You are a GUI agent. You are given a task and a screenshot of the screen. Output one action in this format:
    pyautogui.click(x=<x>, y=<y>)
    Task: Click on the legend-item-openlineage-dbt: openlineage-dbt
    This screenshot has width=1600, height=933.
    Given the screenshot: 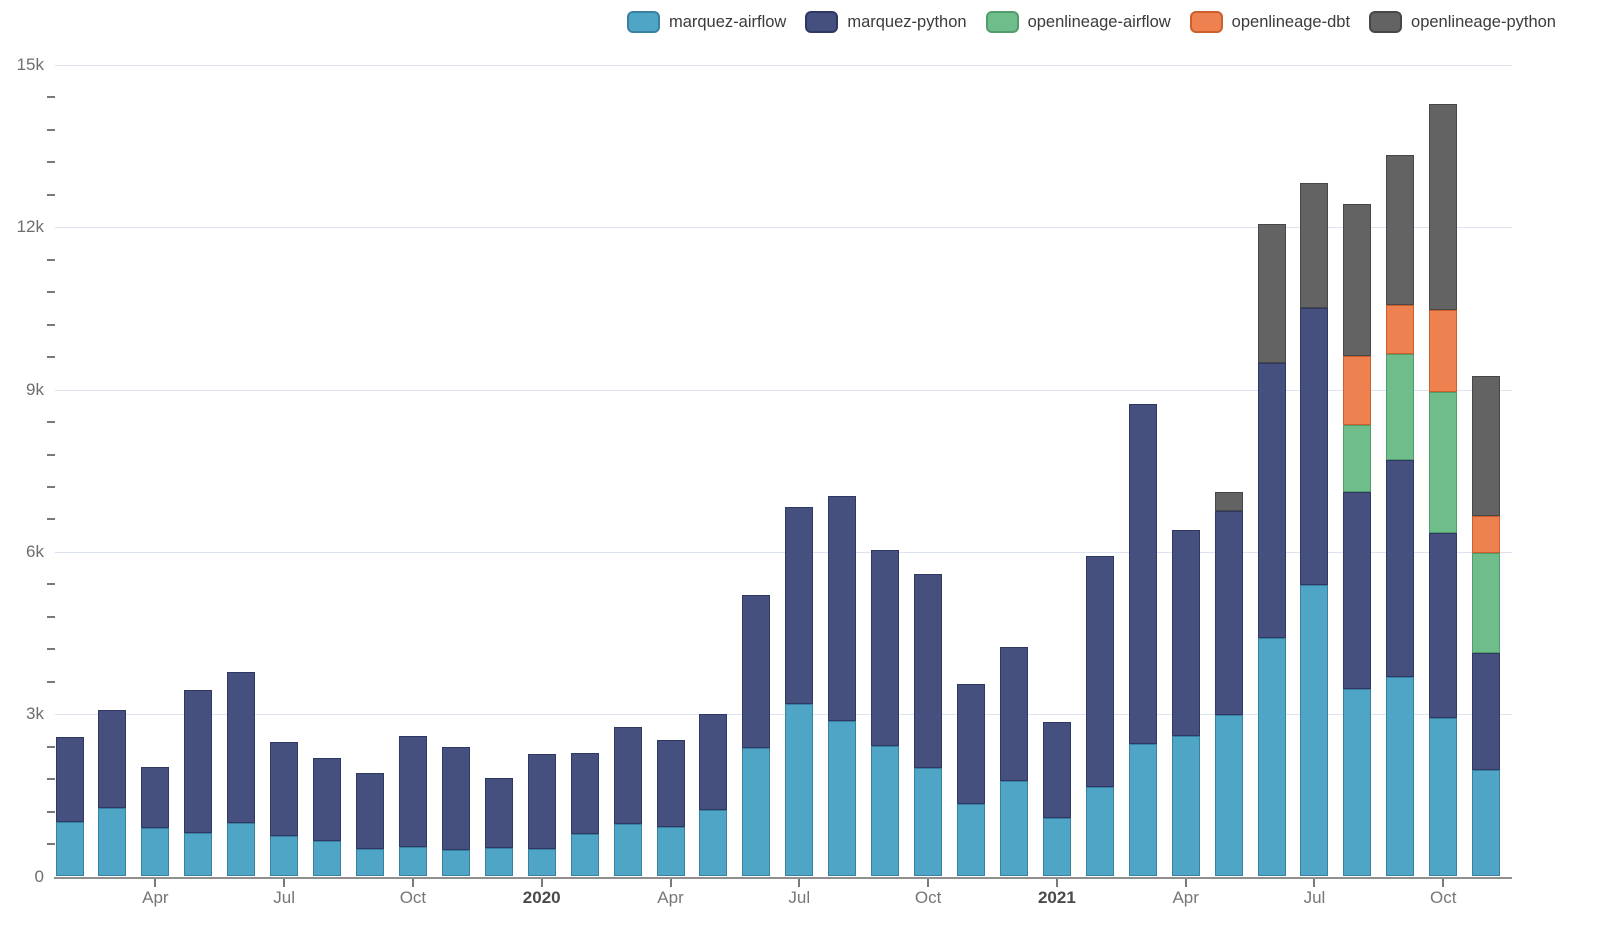 What is the action you would take?
    pyautogui.click(x=1270, y=22)
    